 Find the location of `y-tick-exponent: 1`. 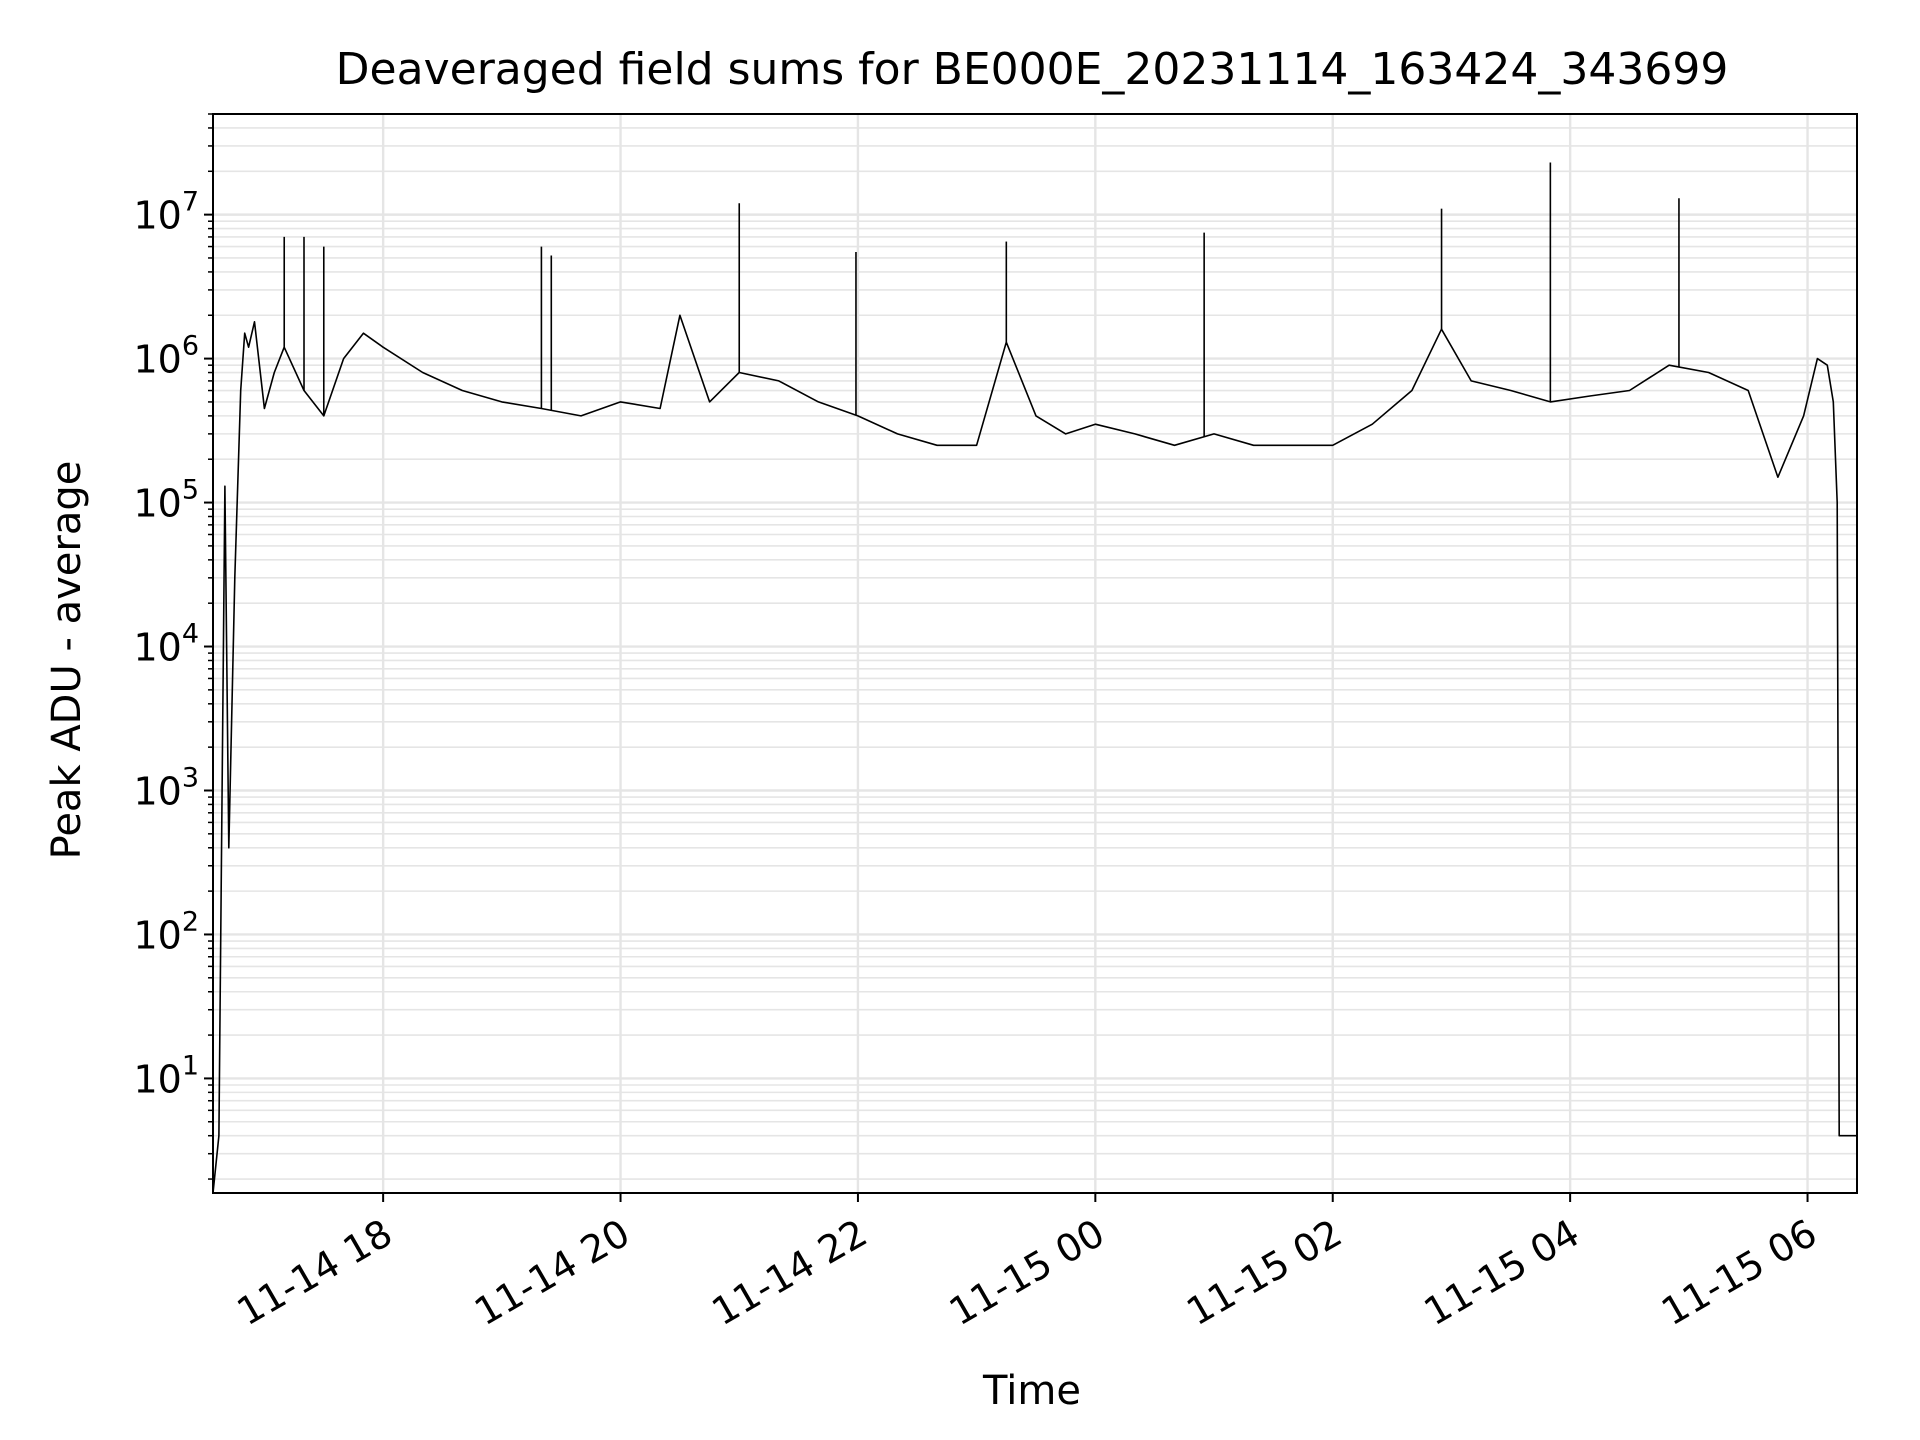

y-tick-exponent: 1 is located at coordinates (190, 1065).